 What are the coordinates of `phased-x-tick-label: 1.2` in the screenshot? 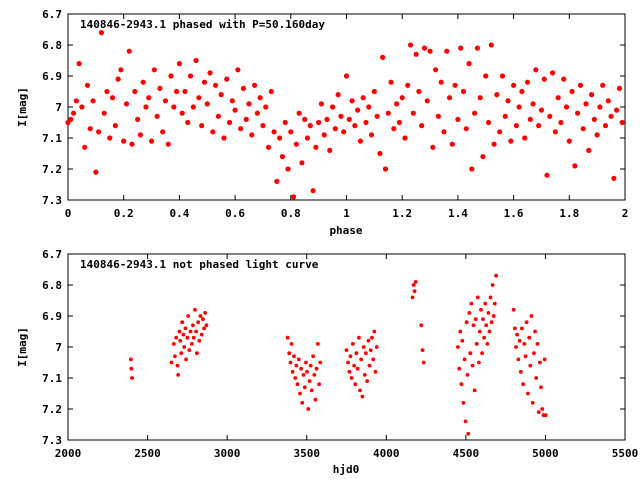 It's located at (402, 213).